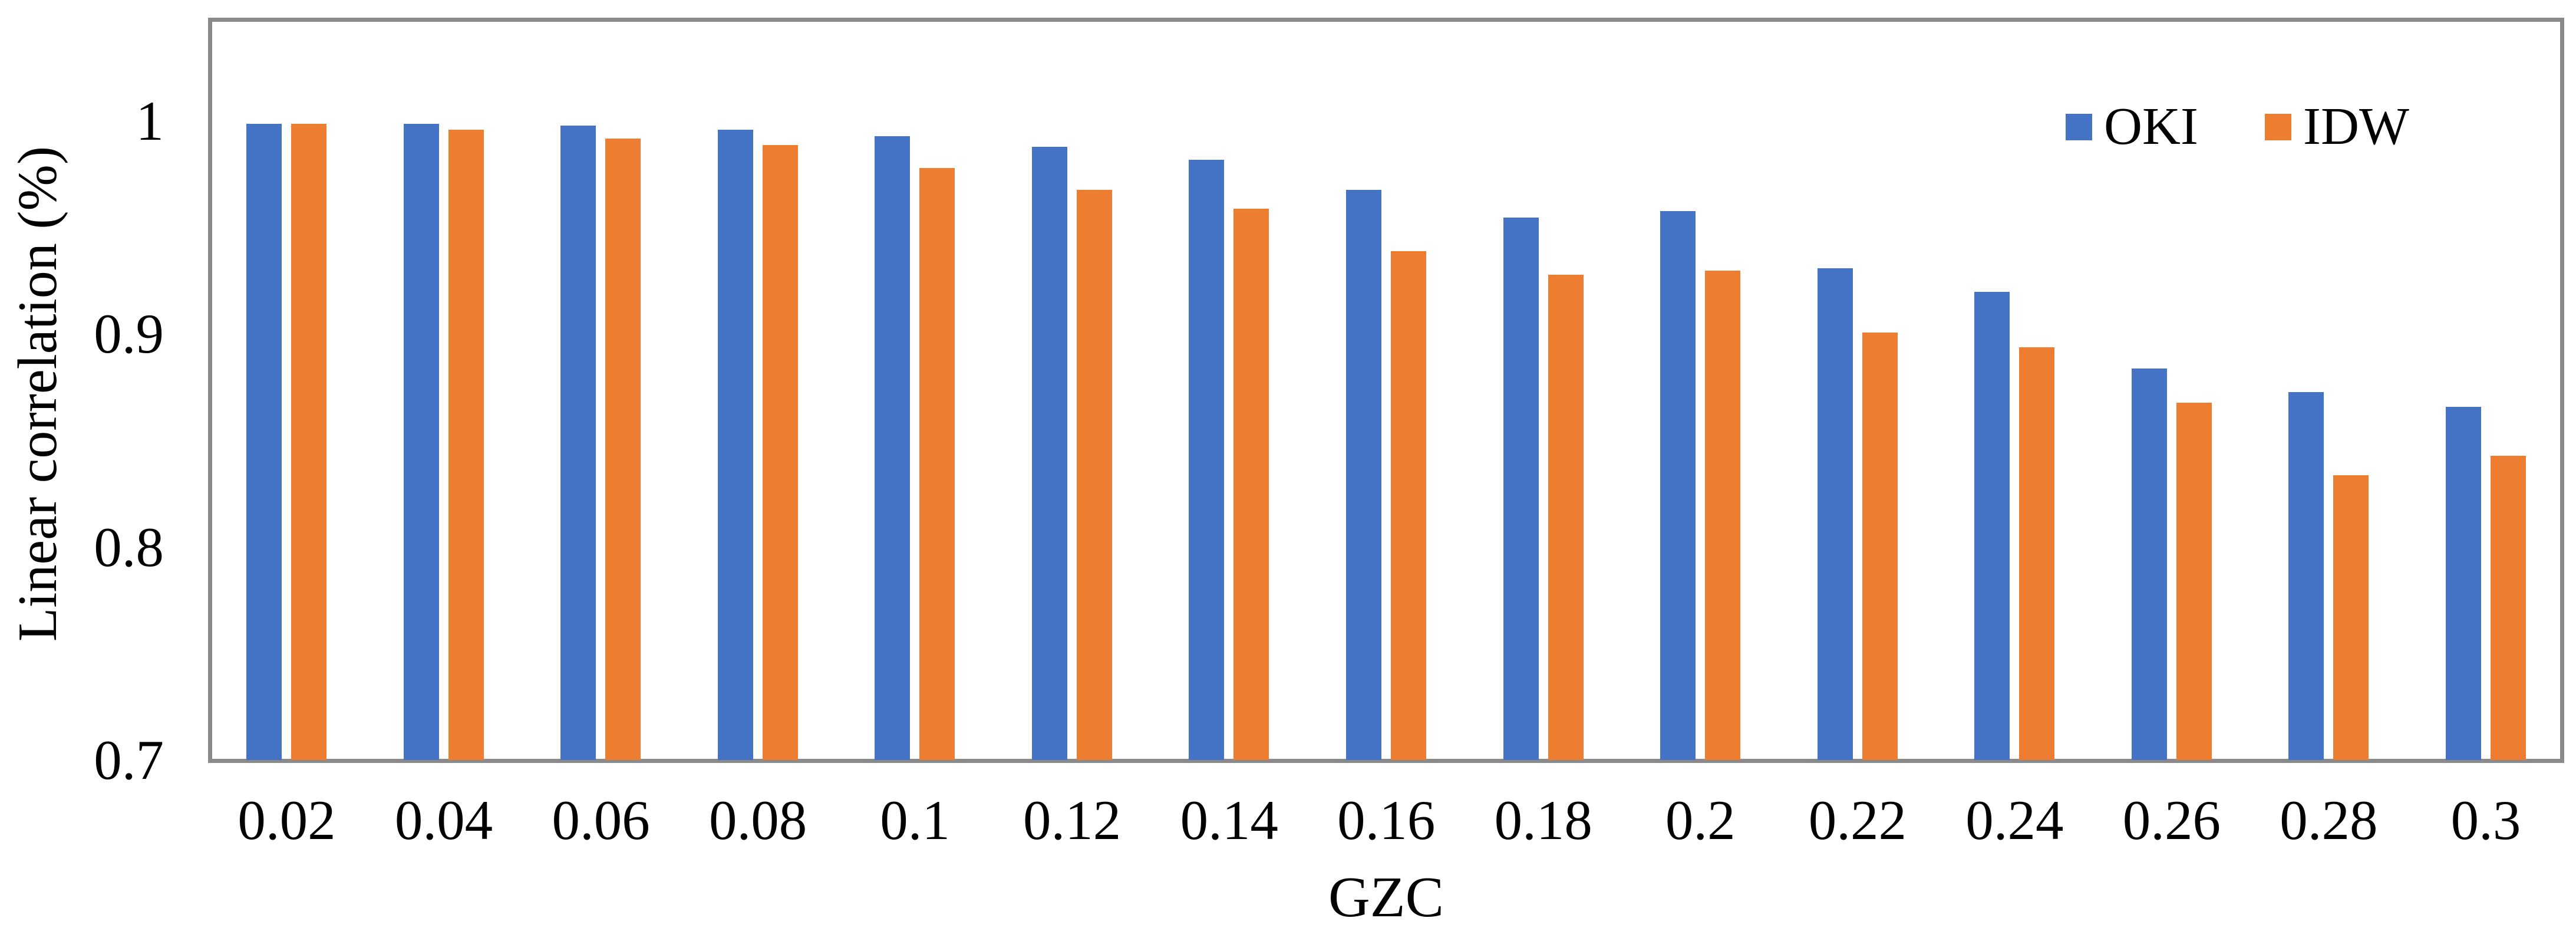  I want to click on bar-oki-0.14, so click(1207, 460).